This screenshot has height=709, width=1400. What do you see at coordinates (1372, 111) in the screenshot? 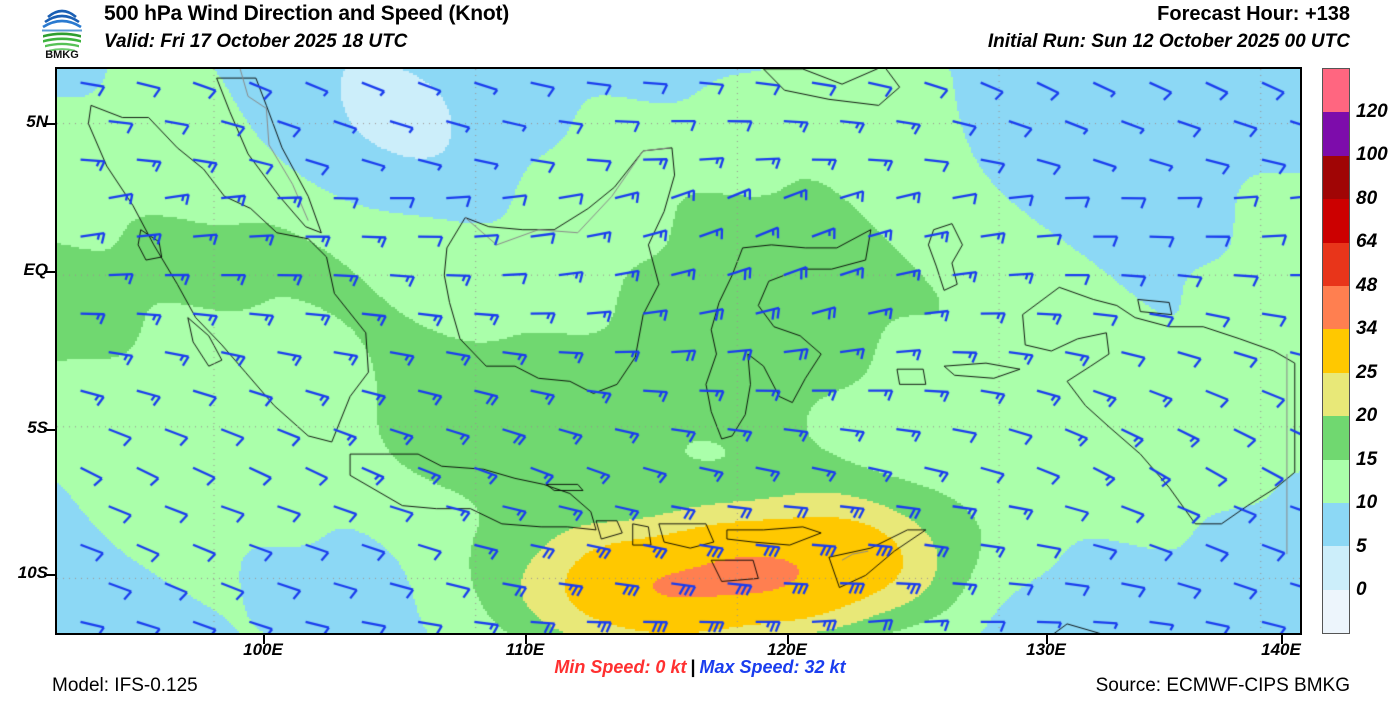
I see `colorbar-label-120: 120` at bounding box center [1372, 111].